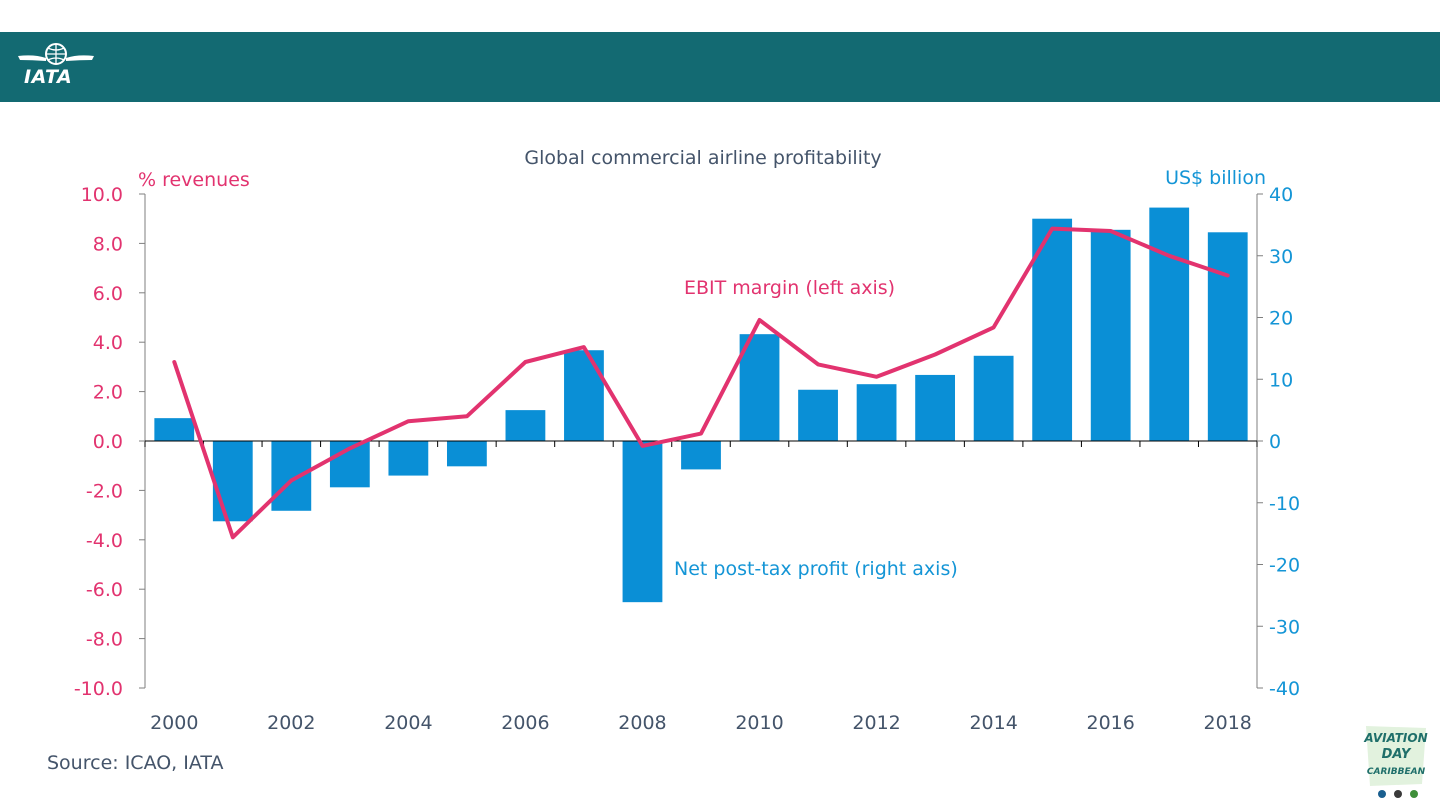  I want to click on x-tick-label: 2012, so click(876, 723).